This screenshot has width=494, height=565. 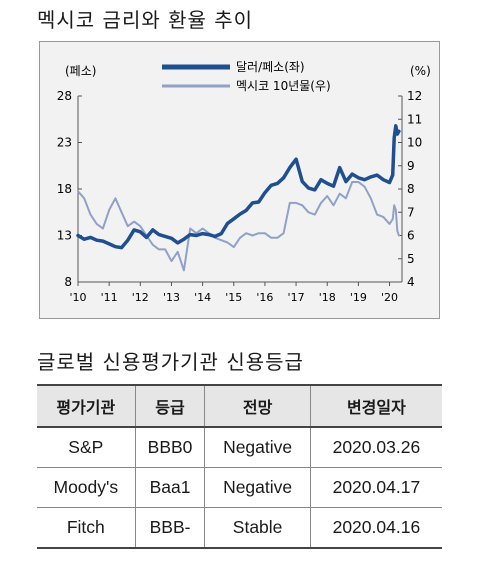 What do you see at coordinates (257, 528) in the screenshot?
I see `cell-outlook: Stable` at bounding box center [257, 528].